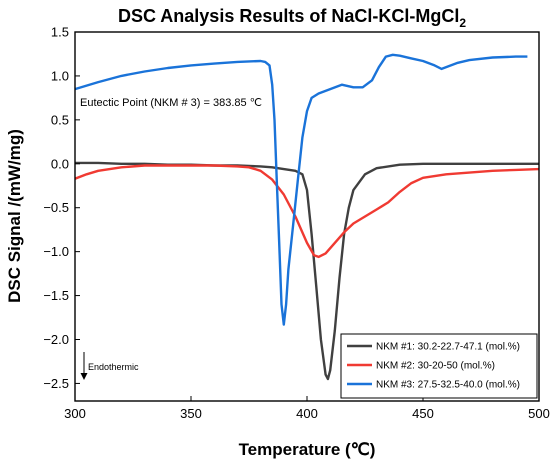  Describe the element at coordinates (462, 23) in the screenshot. I see `title-subscript: 2` at that location.